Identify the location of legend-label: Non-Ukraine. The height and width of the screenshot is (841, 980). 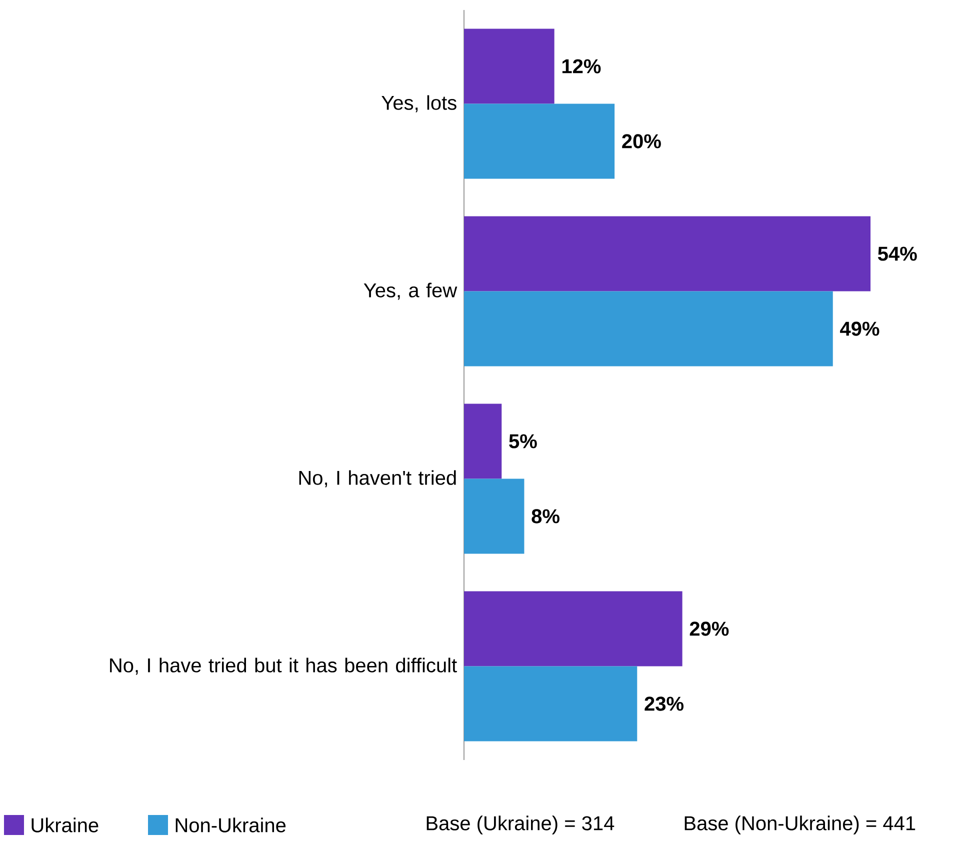
(231, 825).